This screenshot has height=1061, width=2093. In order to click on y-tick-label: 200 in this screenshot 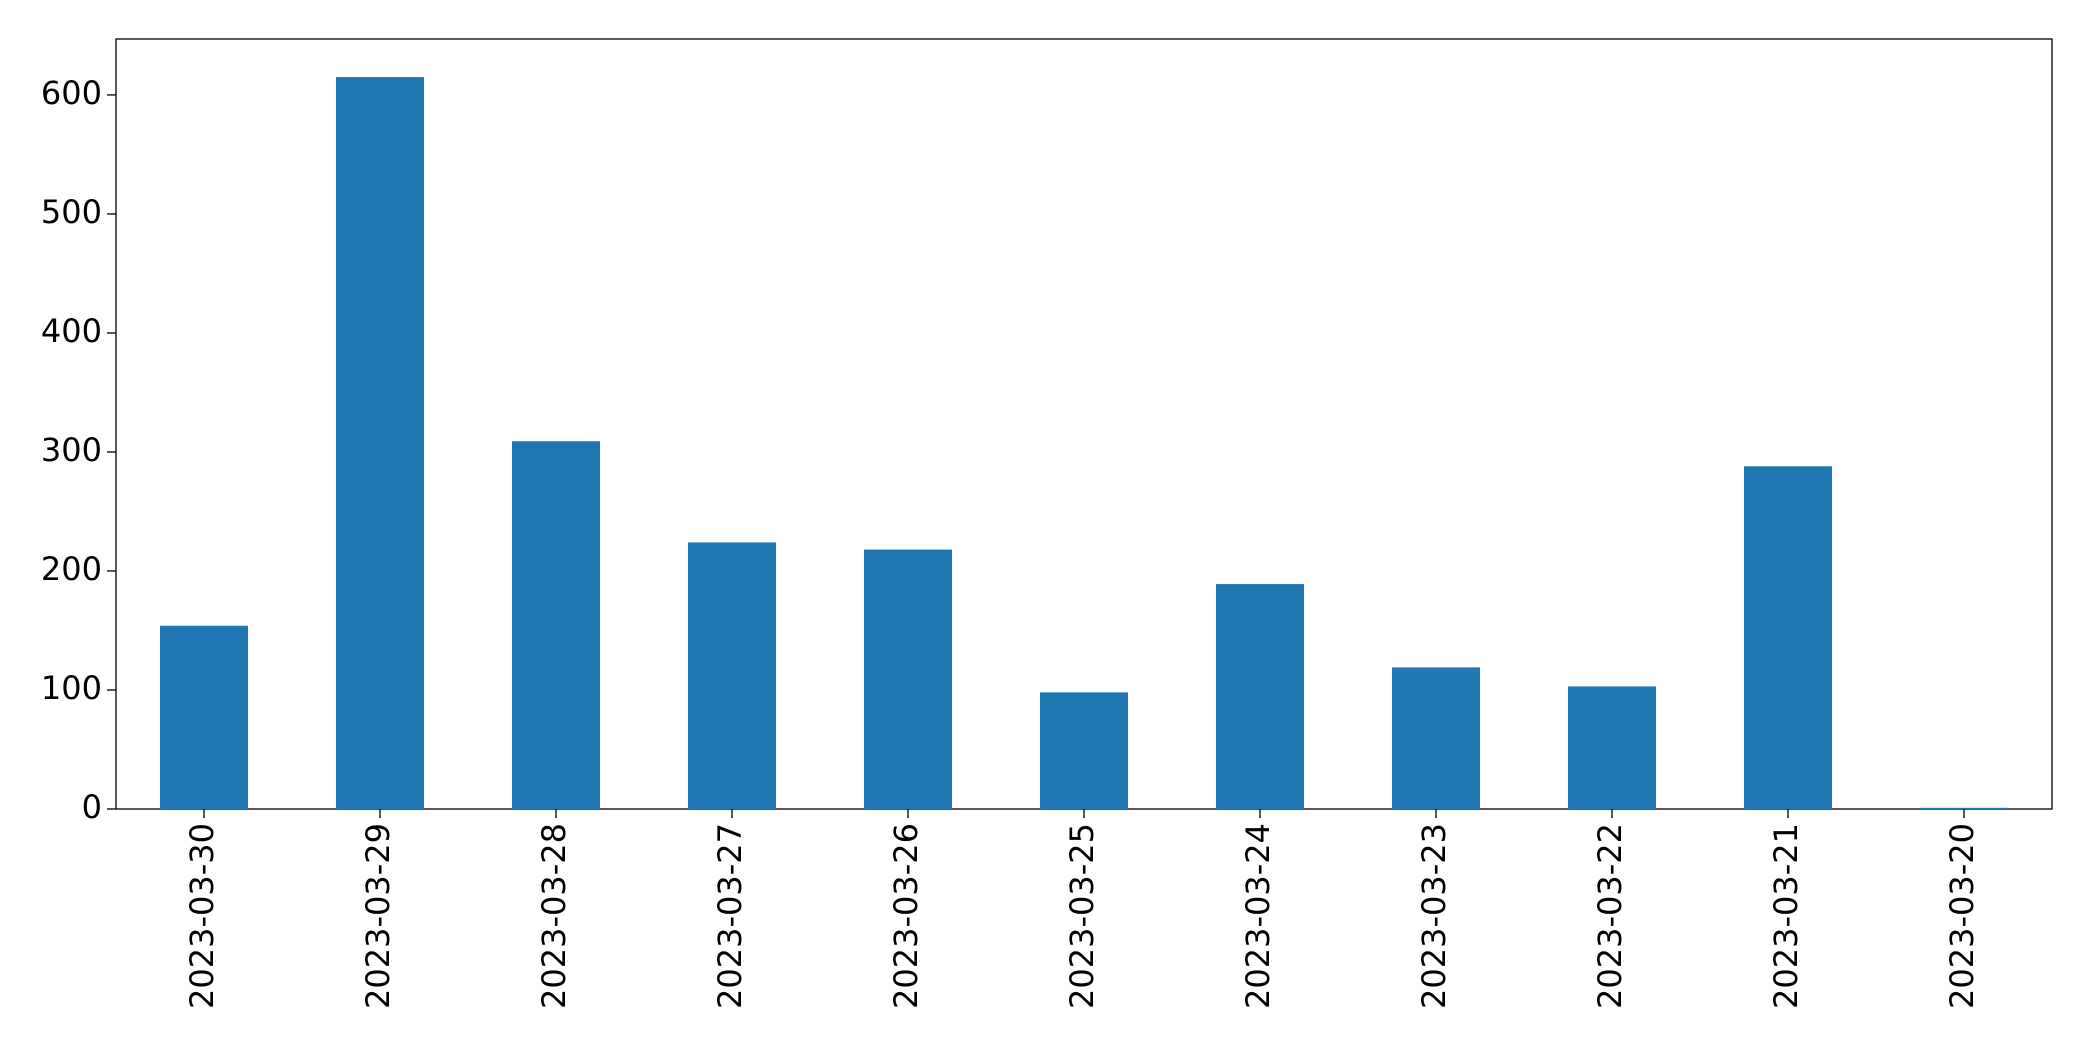, I will do `click(71, 569)`.